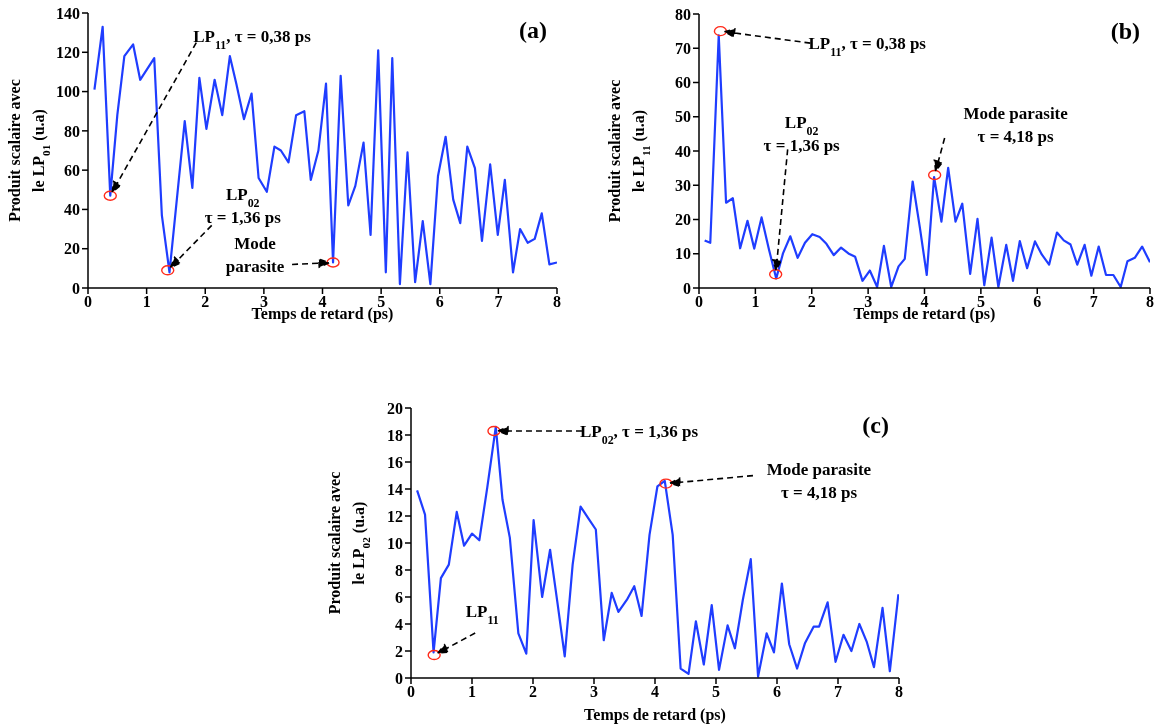 The image size is (1160, 726). I want to click on y-tick-label: 14, so click(395, 489).